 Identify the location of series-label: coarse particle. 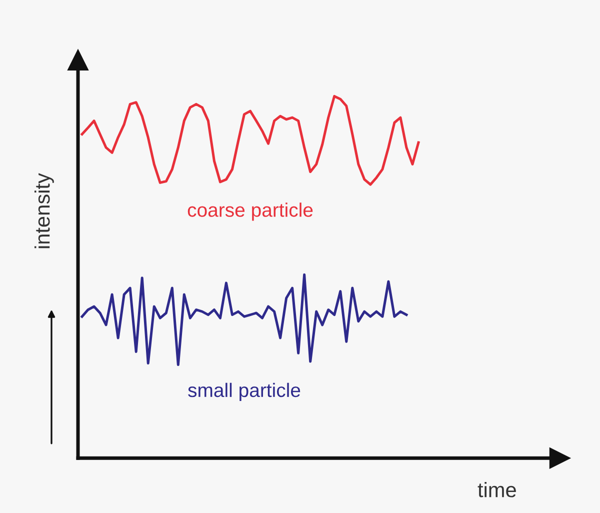
(250, 211).